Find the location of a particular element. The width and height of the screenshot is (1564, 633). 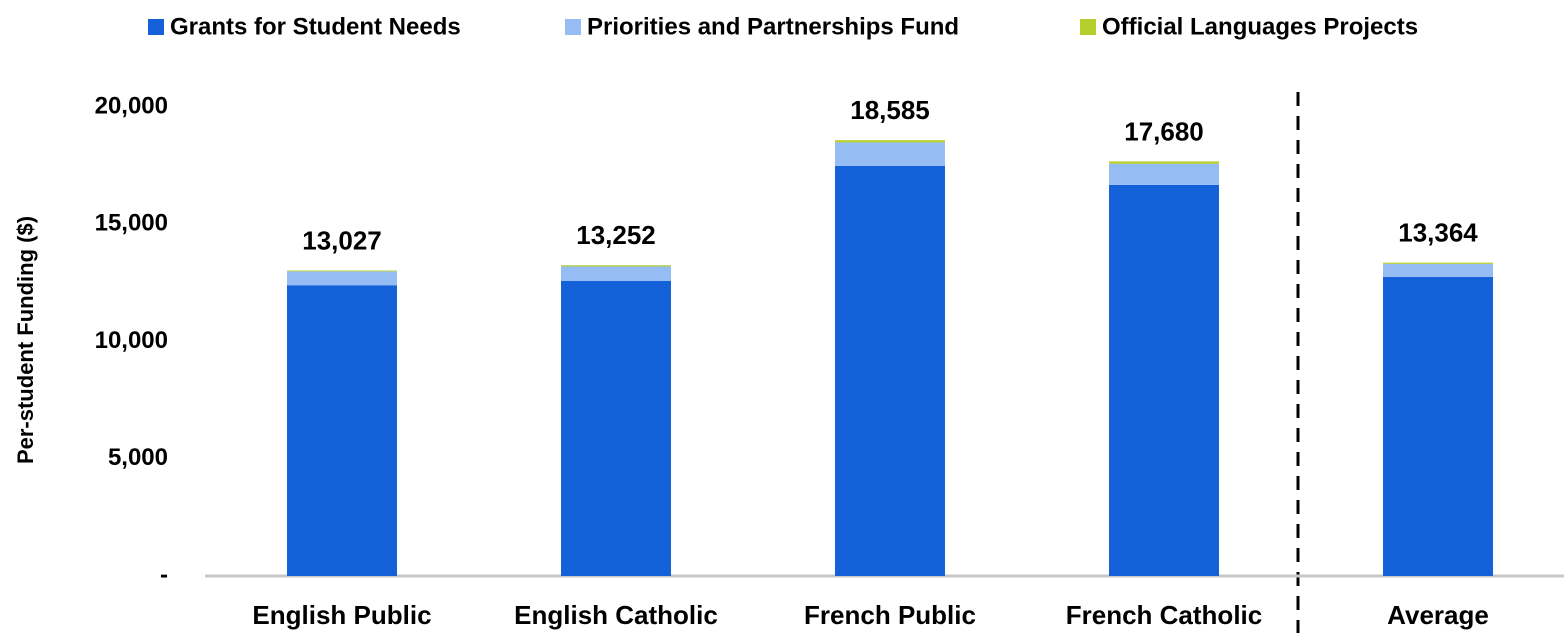

total-label: 17,680 is located at coordinates (1164, 131).